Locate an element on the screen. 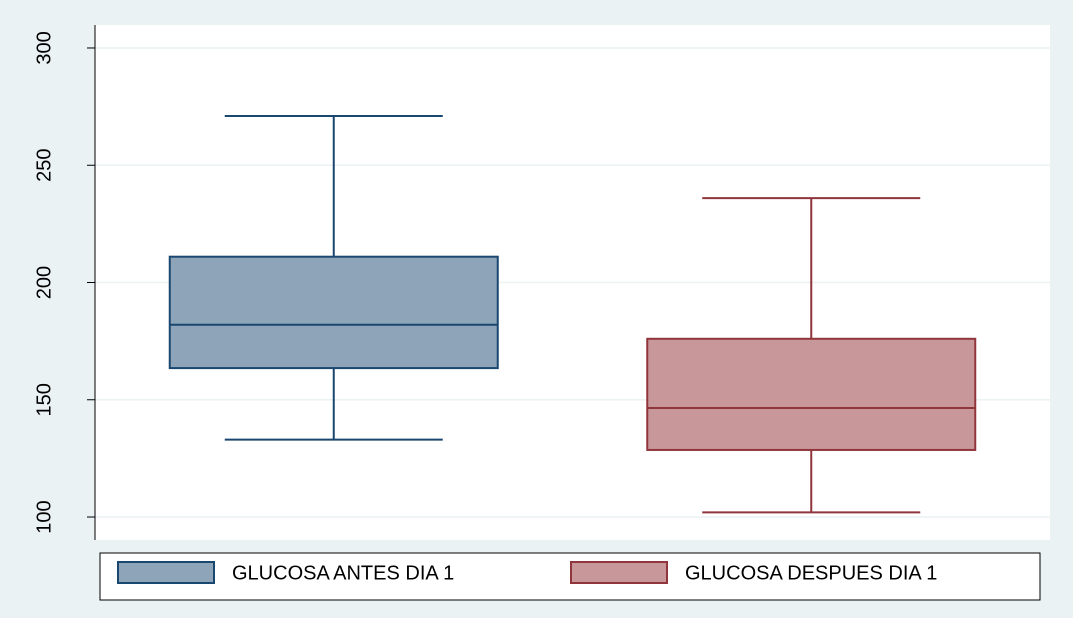 This screenshot has width=1073, height=618. y-tick-label: 300 is located at coordinates (44, 47).